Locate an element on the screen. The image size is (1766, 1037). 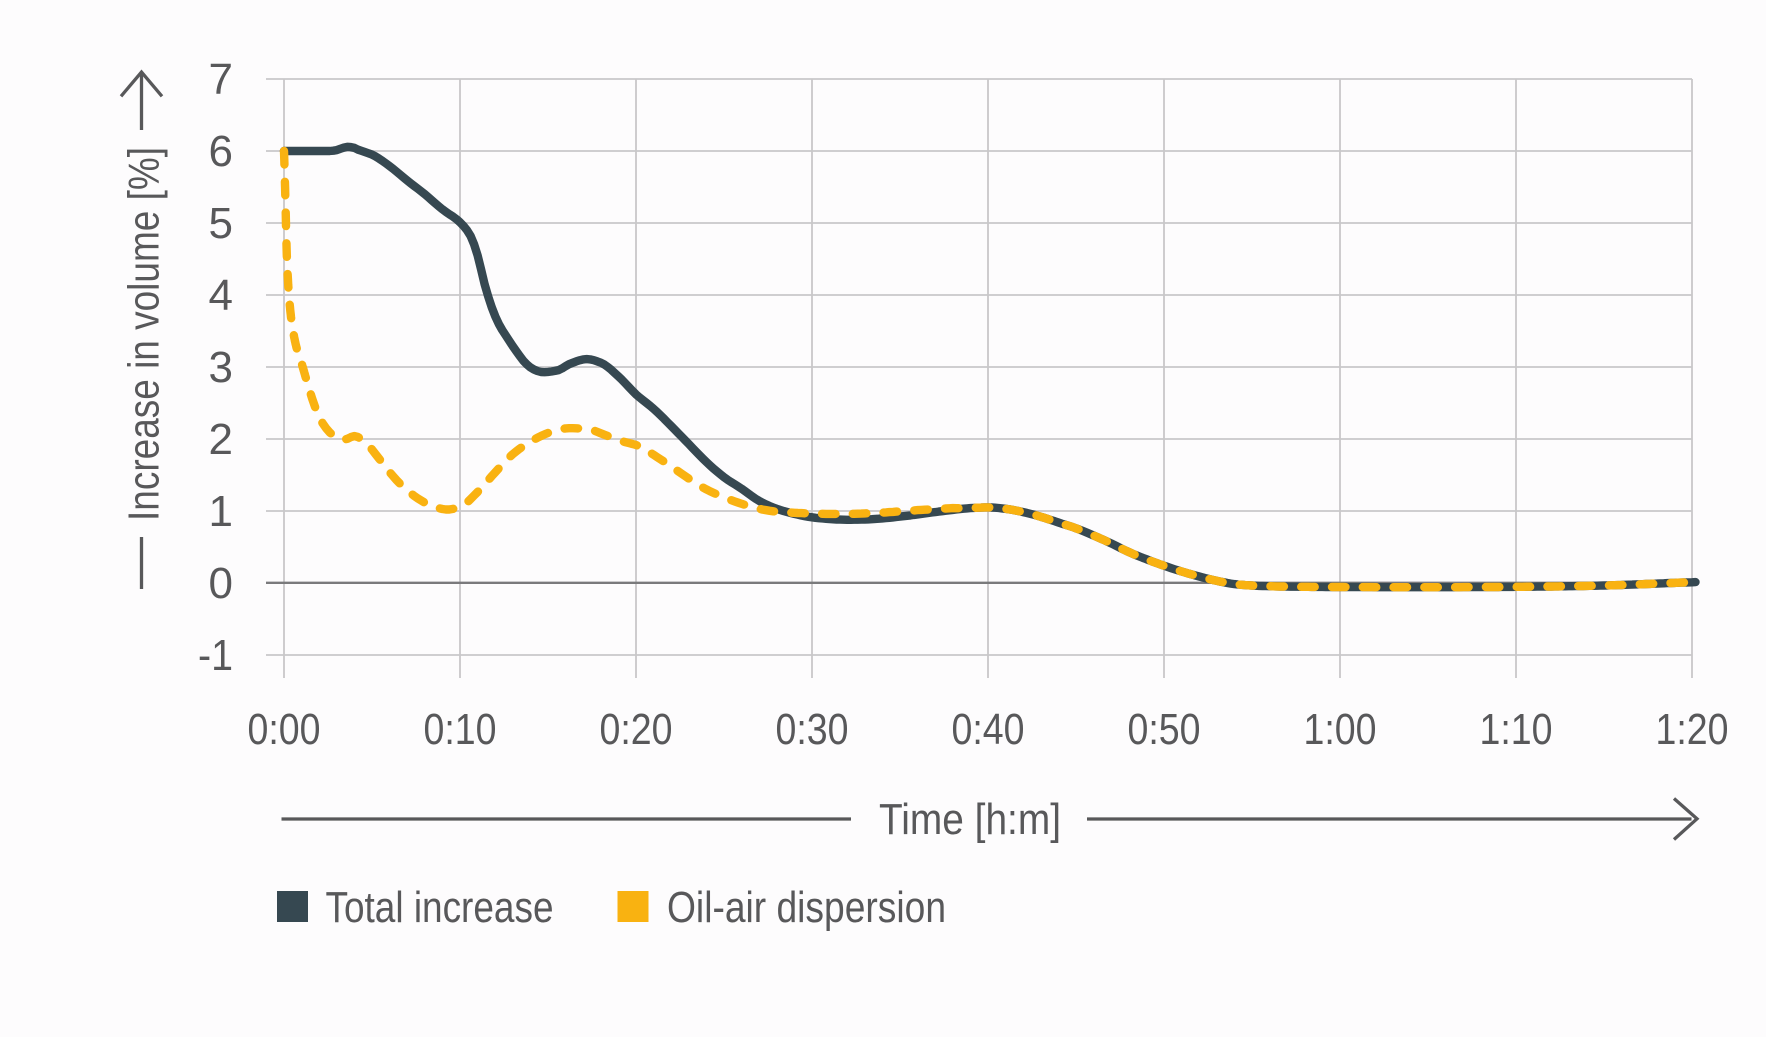
svg-text: Increase in volume [%] is located at coordinates (144, 334).